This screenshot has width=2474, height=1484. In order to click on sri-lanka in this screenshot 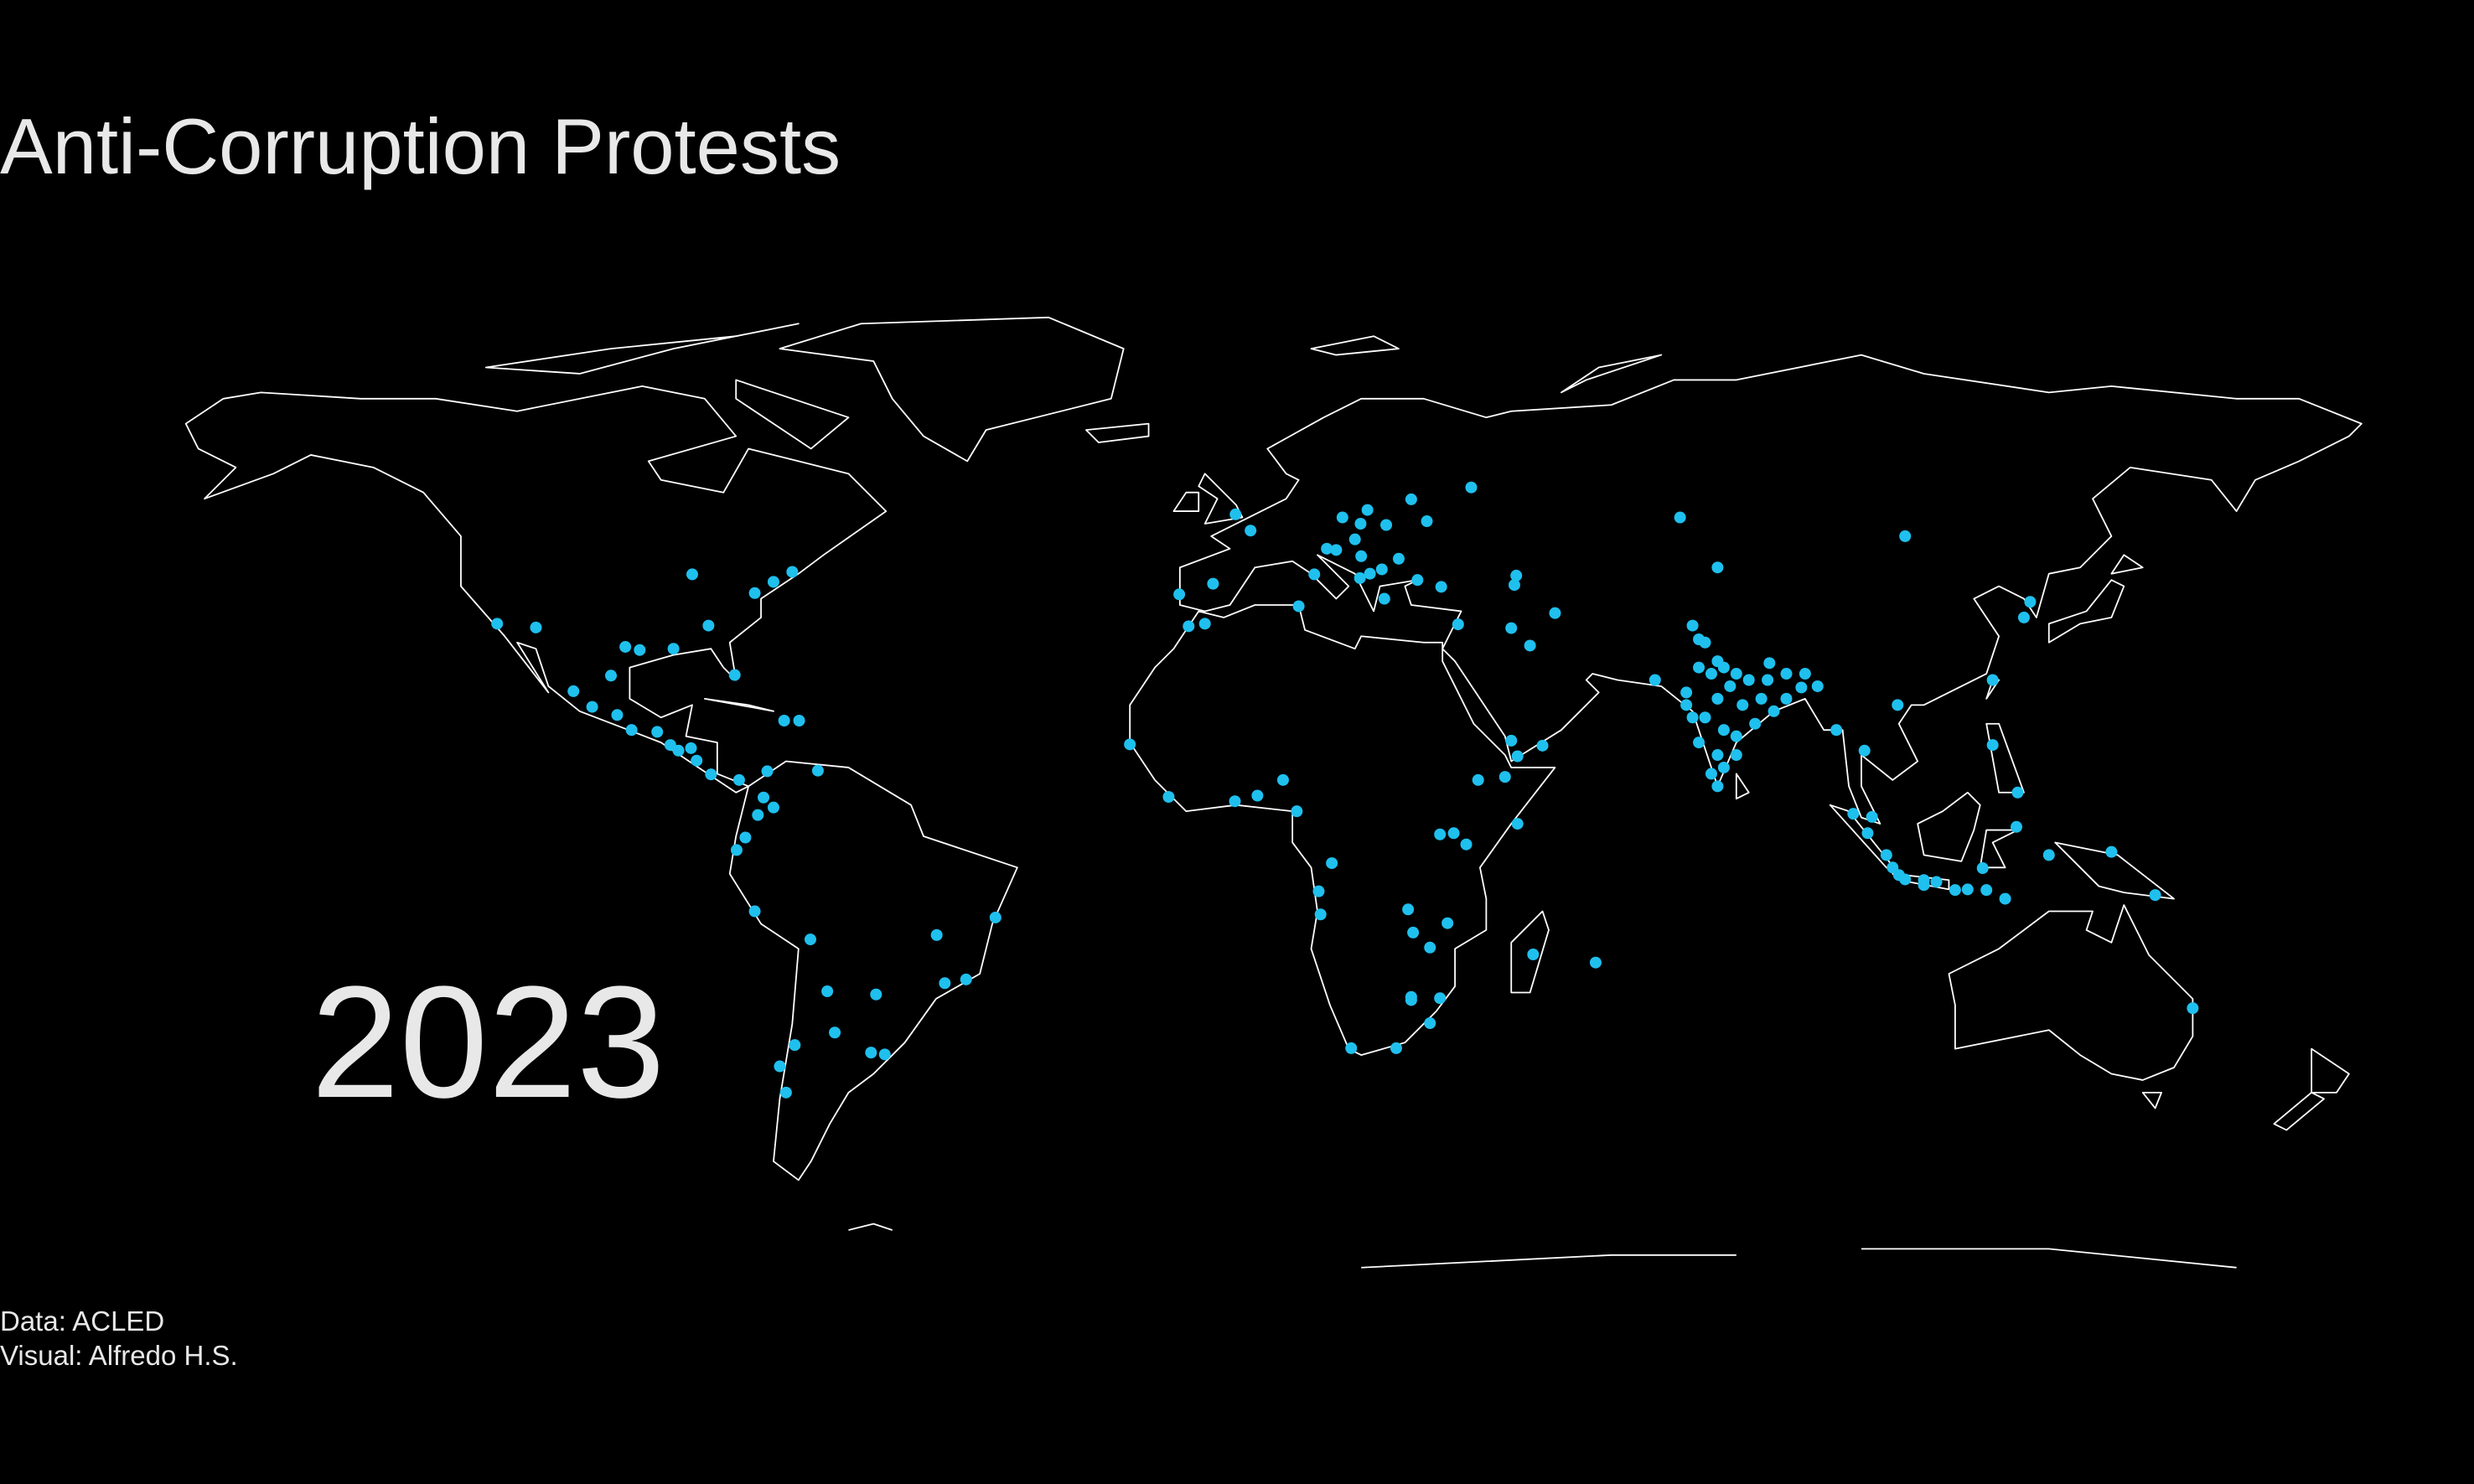, I will do `click(1742, 786)`.